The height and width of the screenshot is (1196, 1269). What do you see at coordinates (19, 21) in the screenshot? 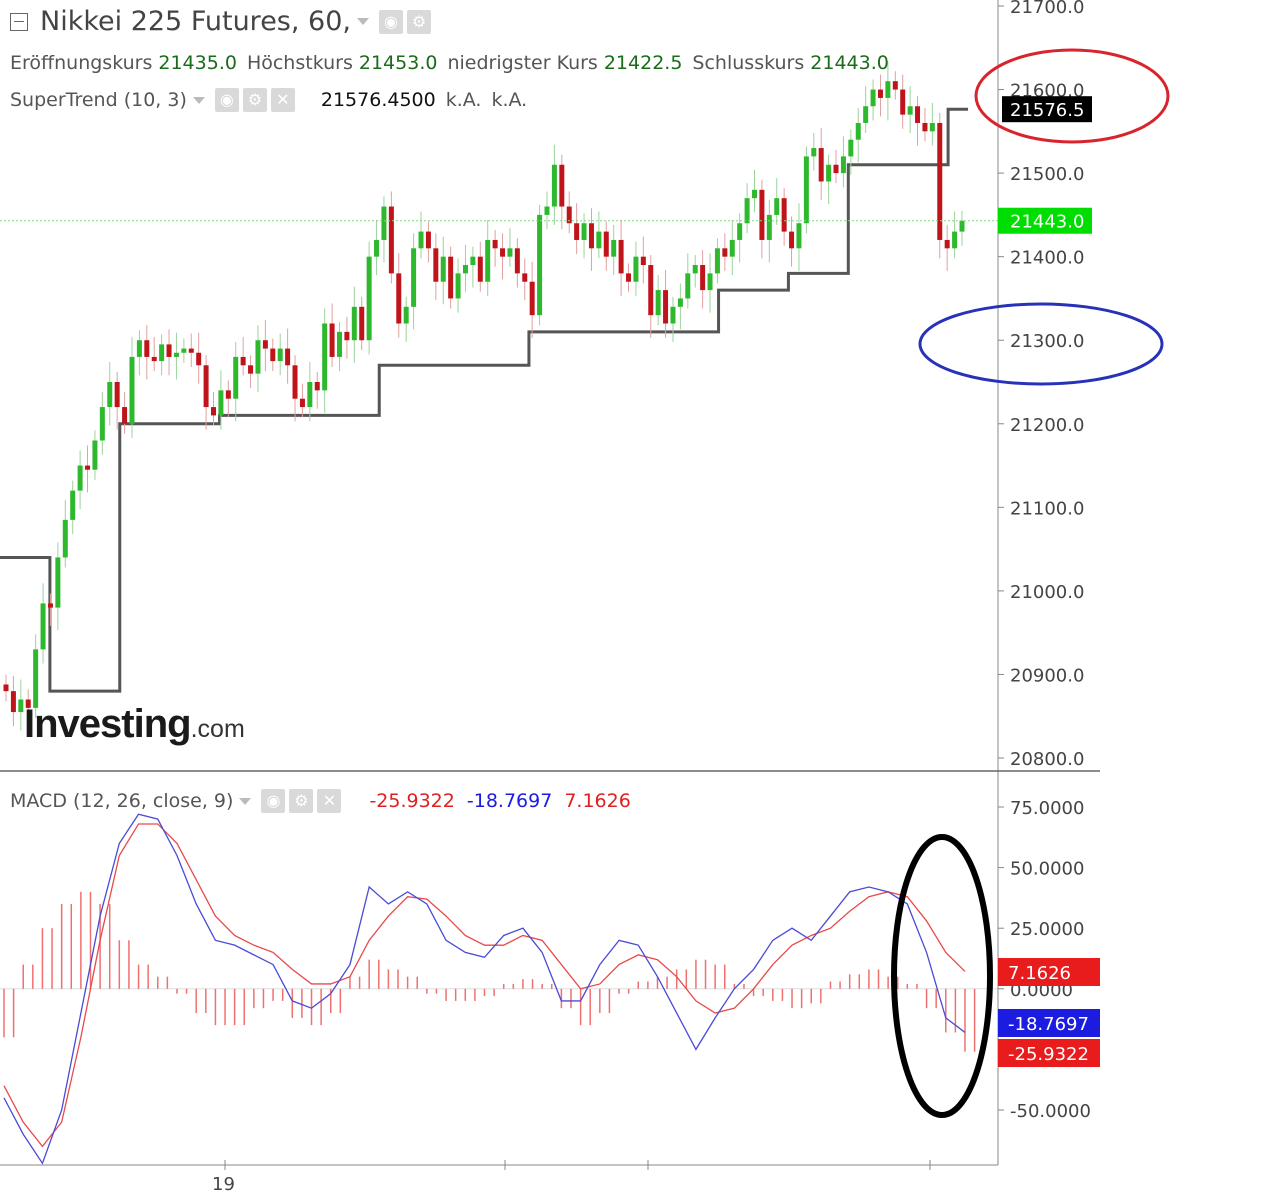
I see `collapse-icon` at bounding box center [19, 21].